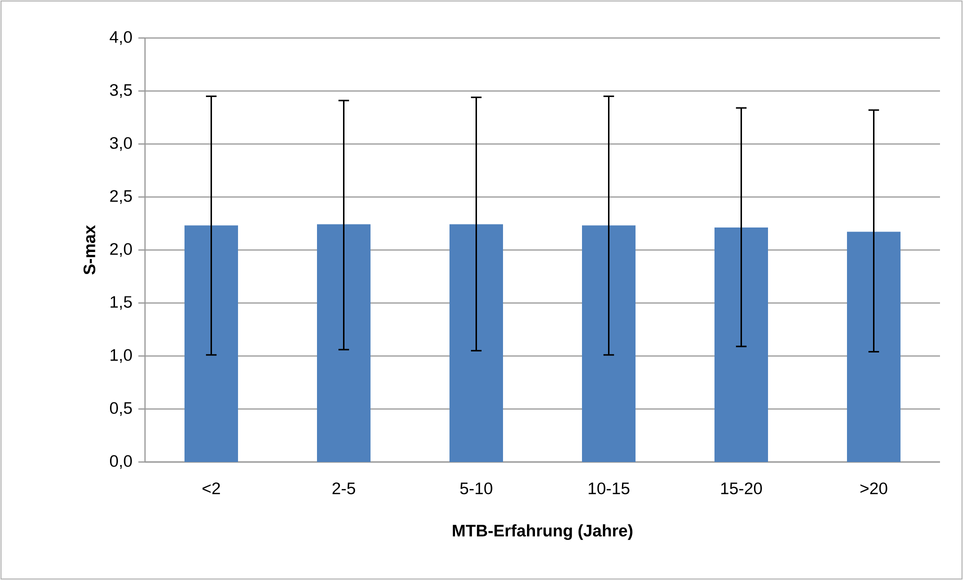  What do you see at coordinates (542, 532) in the screenshot?
I see `x-axis-title: MTB-Erfahrung (Jahre)` at bounding box center [542, 532].